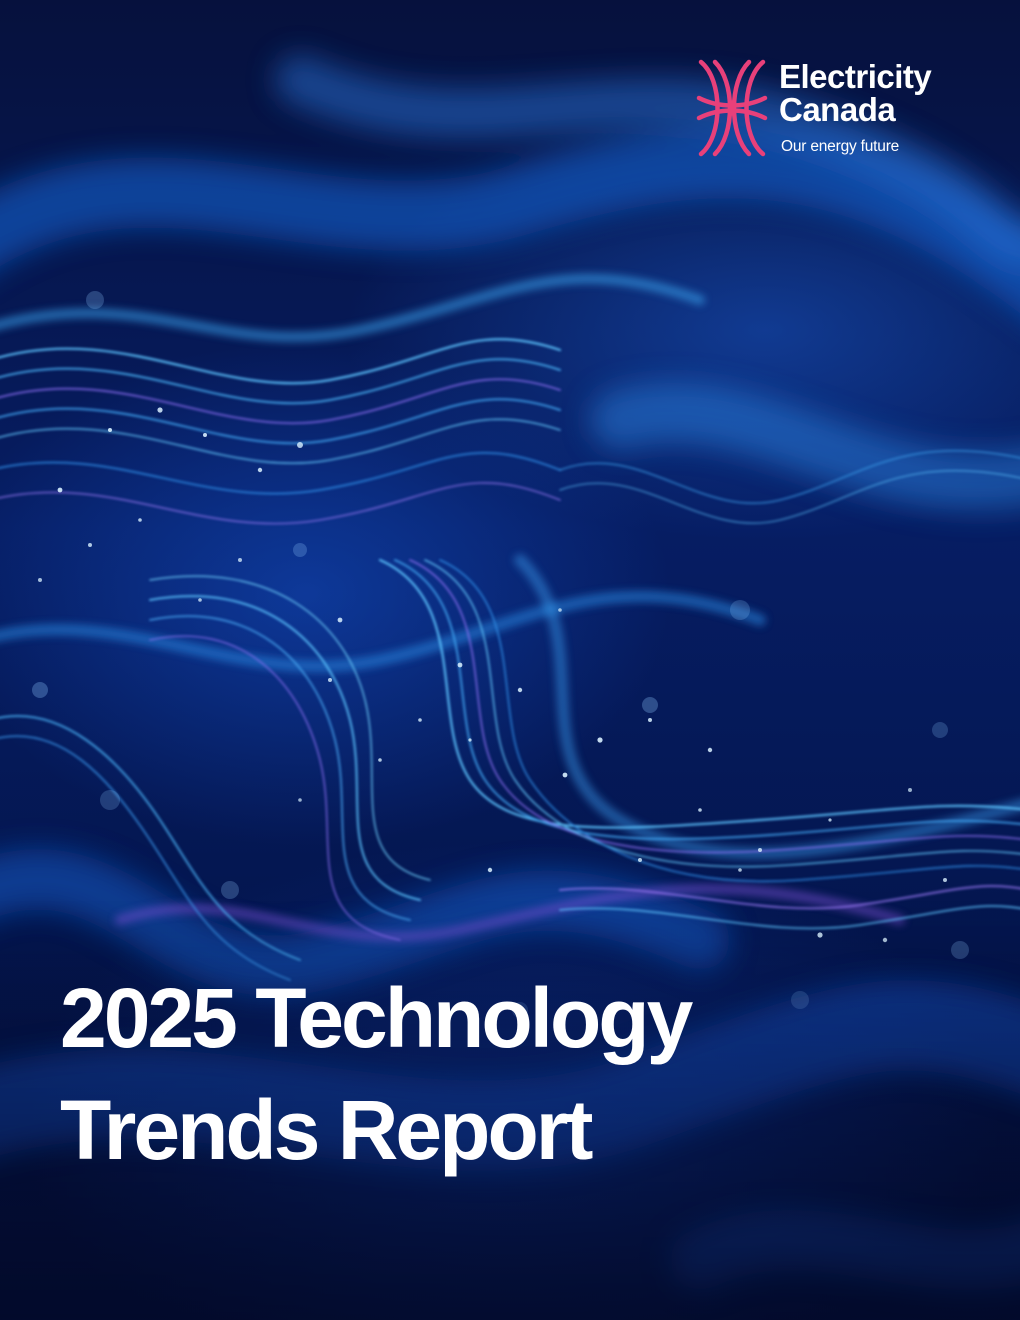  I want to click on logo-name-line2: Canada, so click(837, 109).